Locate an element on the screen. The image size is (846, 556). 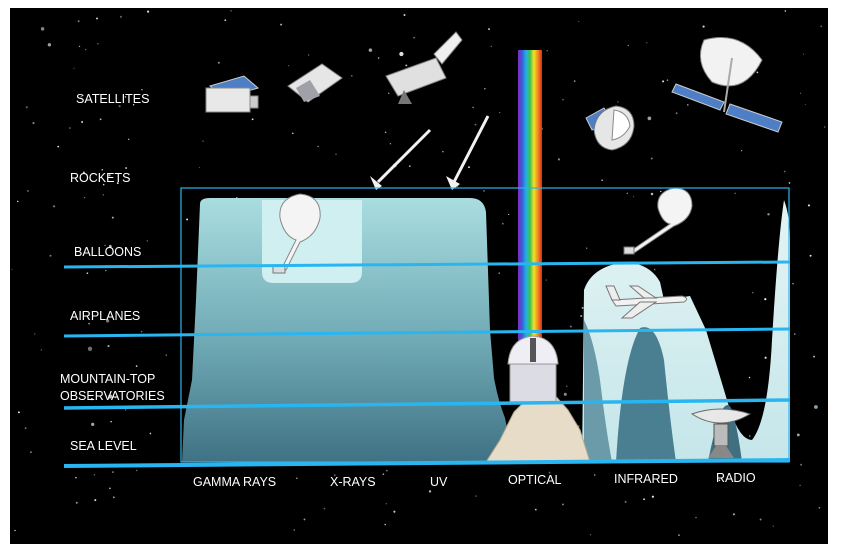
airplanes-altitude-line is located at coordinates (427, 332).